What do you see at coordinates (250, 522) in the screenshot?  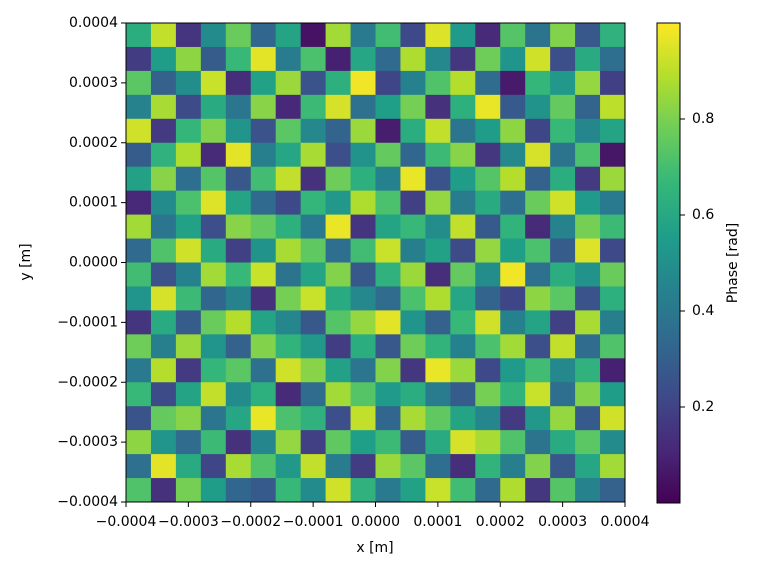 I see `x-tick-label: −0.0002` at bounding box center [250, 522].